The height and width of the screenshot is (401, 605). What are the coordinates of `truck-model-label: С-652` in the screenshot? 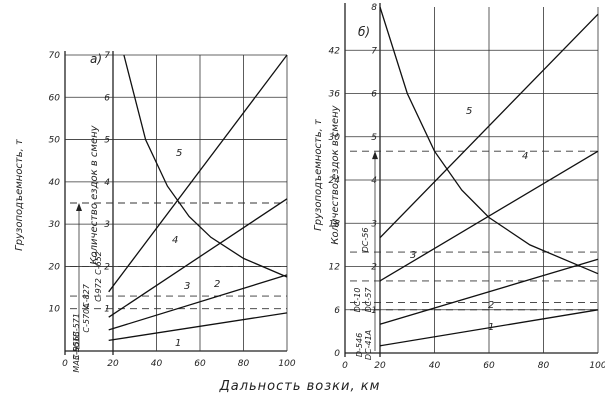 It's located at (98, 263).